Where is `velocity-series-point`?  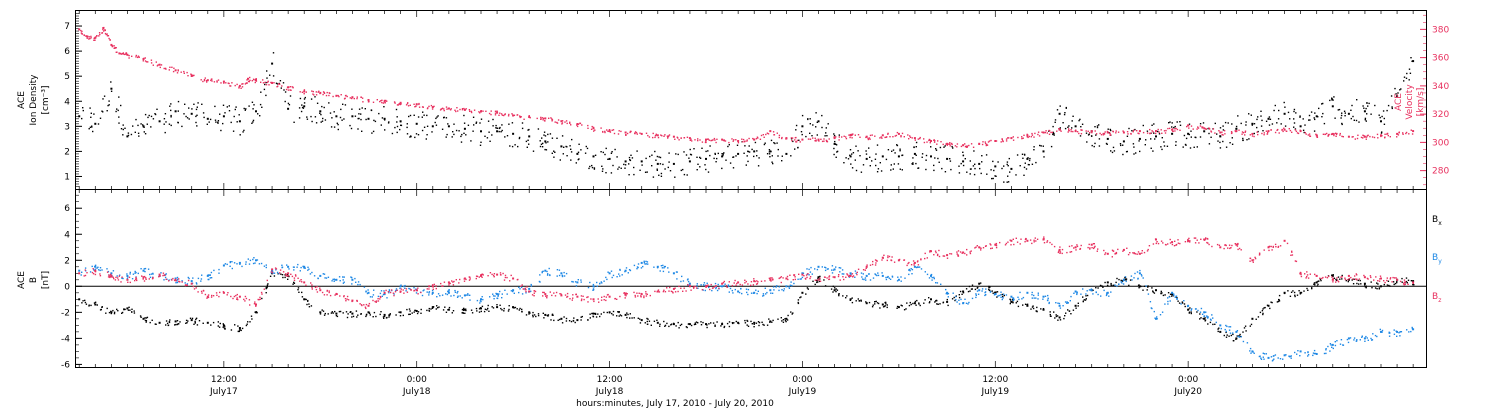 velocity-series-point is located at coordinates (497, 112).